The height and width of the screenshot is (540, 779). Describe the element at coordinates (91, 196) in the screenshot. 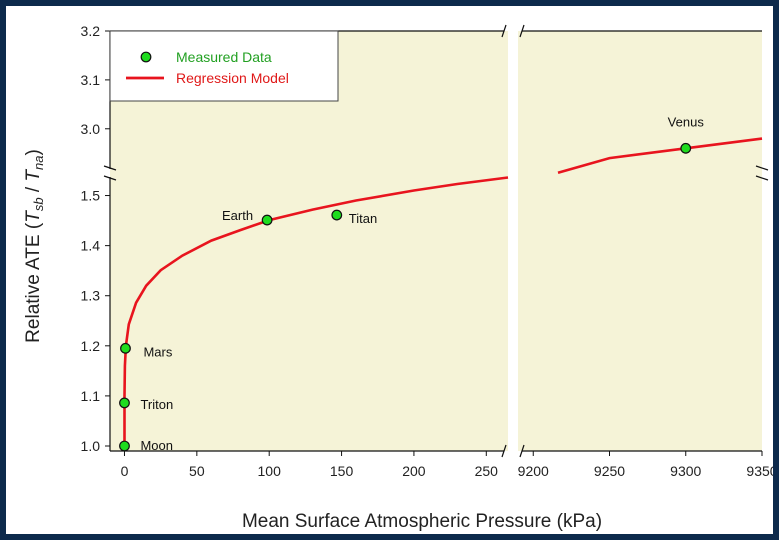

I see `y-tick-label: 1.5` at that location.